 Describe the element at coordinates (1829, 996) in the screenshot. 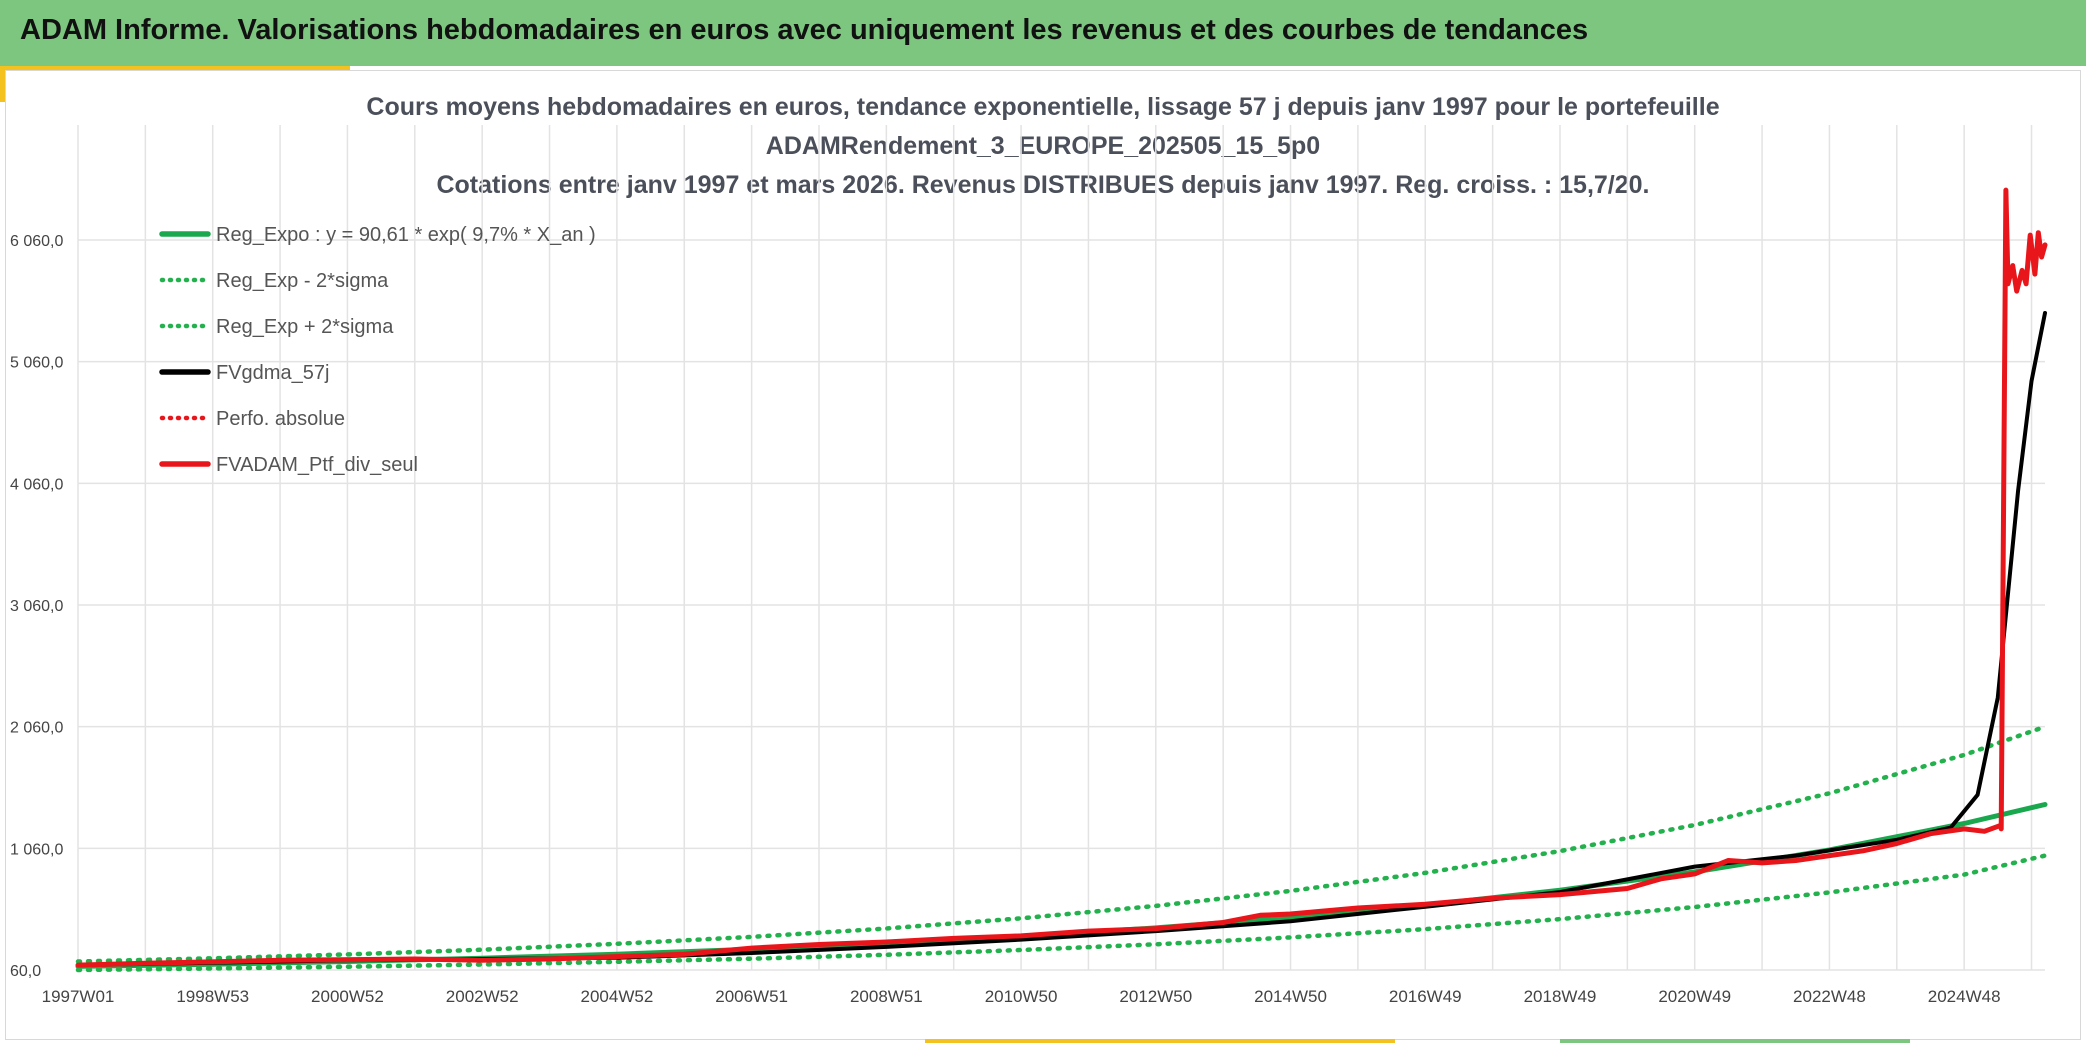

I see `x-tick-label: 2022W48` at that location.